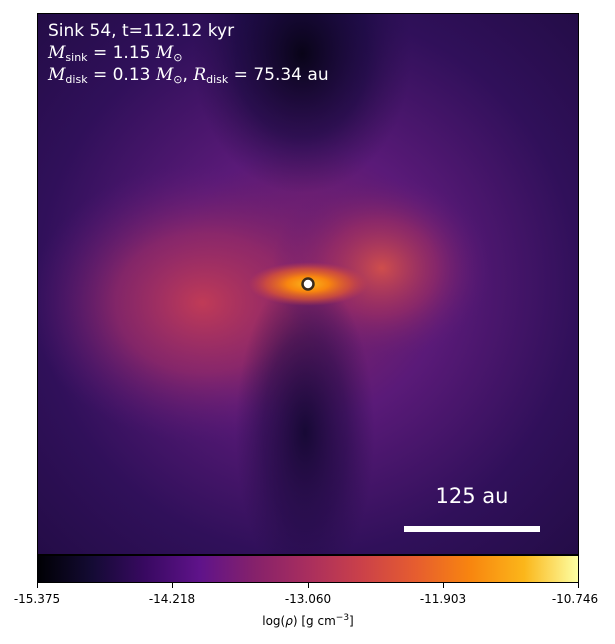 This screenshot has width=615, height=644. I want to click on lower-cavity, so click(305, 413).